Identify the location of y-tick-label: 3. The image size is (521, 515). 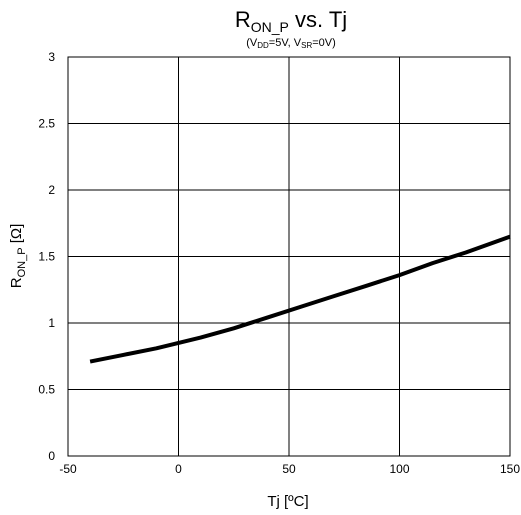
(51, 57).